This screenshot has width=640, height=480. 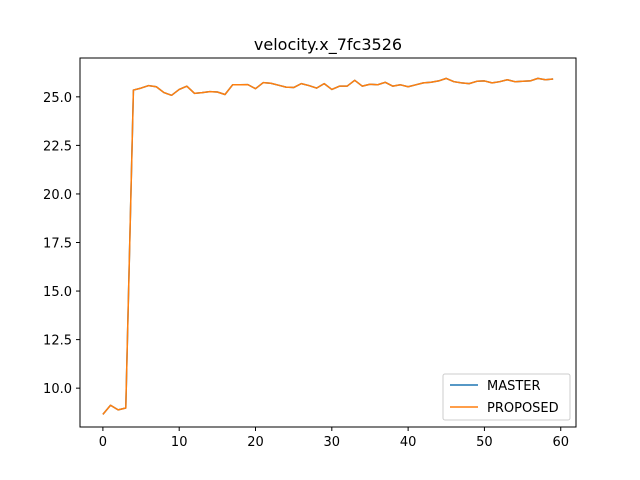 I want to click on y-tick-label: 17.5, so click(x=57, y=244).